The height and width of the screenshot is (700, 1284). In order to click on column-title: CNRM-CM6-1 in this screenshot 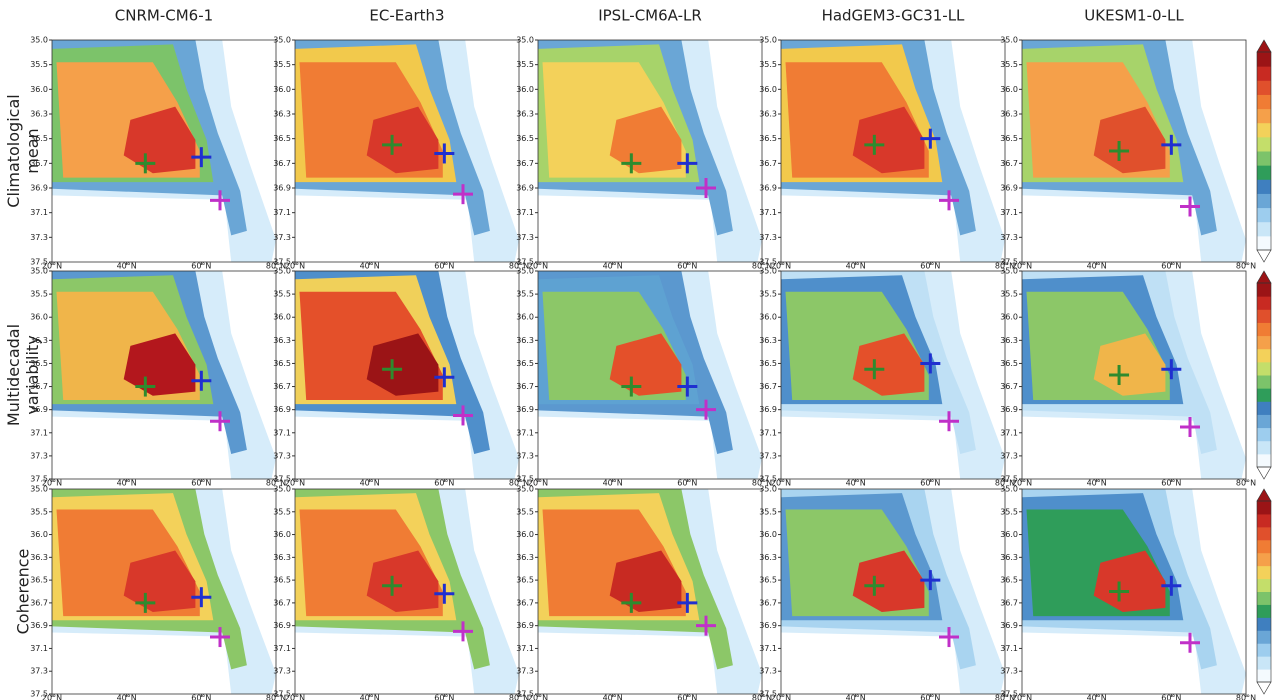, I will do `click(164, 16)`.